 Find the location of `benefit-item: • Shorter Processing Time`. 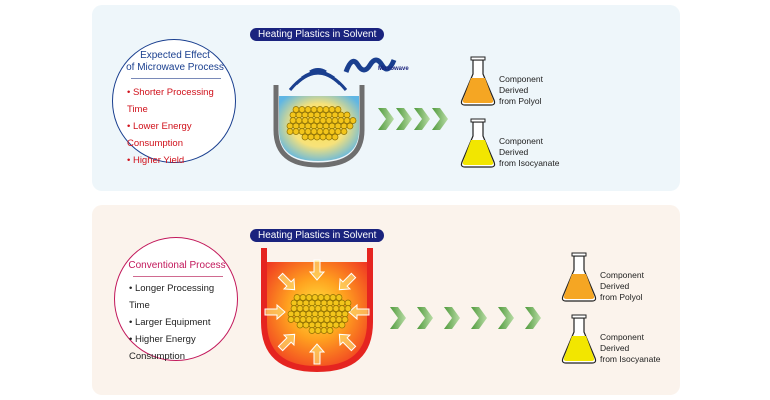

benefit-item: • Shorter Processing Time is located at coordinates (170, 101).